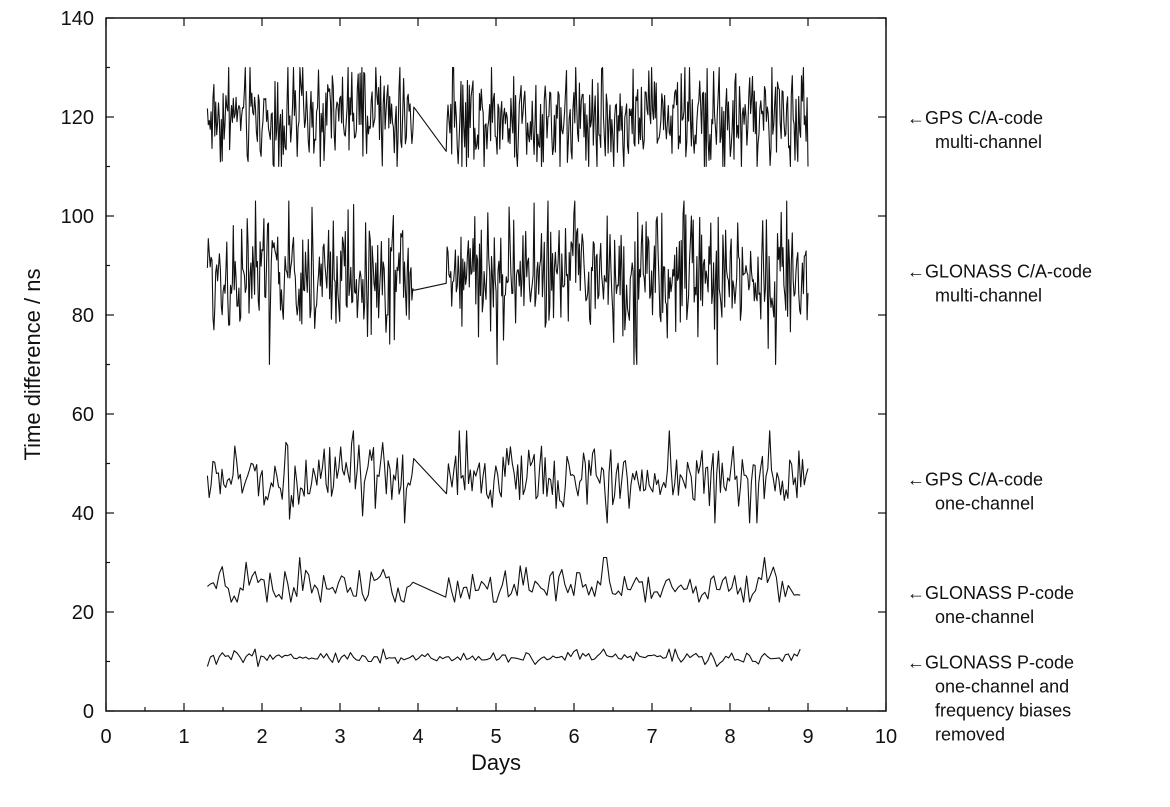 This screenshot has width=1170, height=807. I want to click on x-tick-label: 9, so click(807, 737).